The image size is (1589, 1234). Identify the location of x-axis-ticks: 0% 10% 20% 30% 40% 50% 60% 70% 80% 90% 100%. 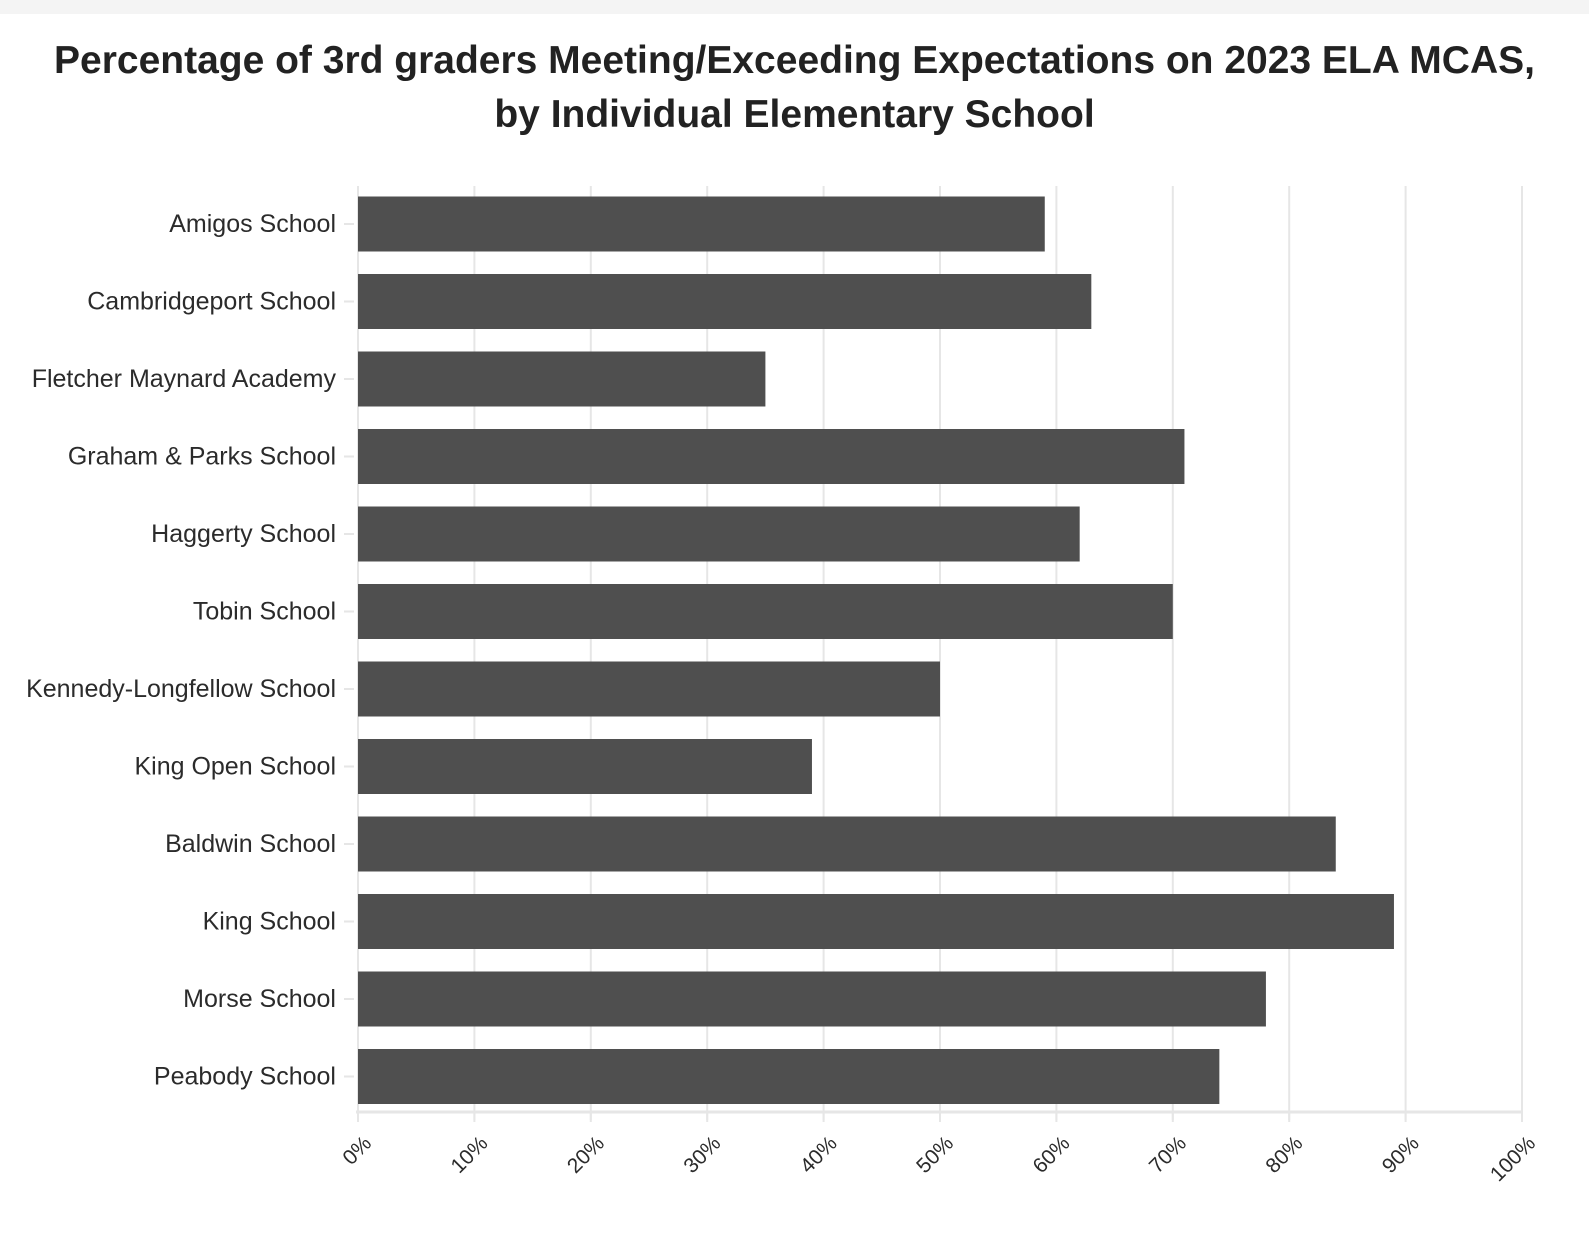
(939, 1149).